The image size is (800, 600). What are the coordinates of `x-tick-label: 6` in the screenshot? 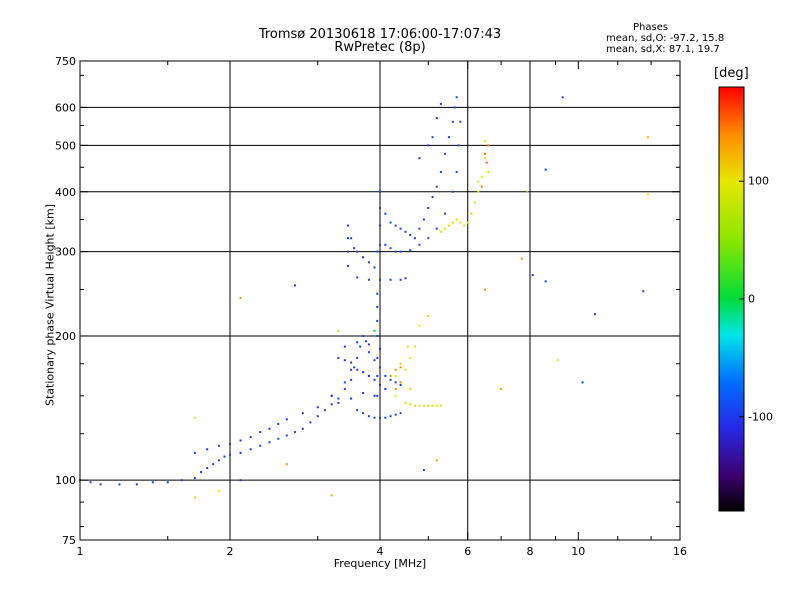 It's located at (467, 551).